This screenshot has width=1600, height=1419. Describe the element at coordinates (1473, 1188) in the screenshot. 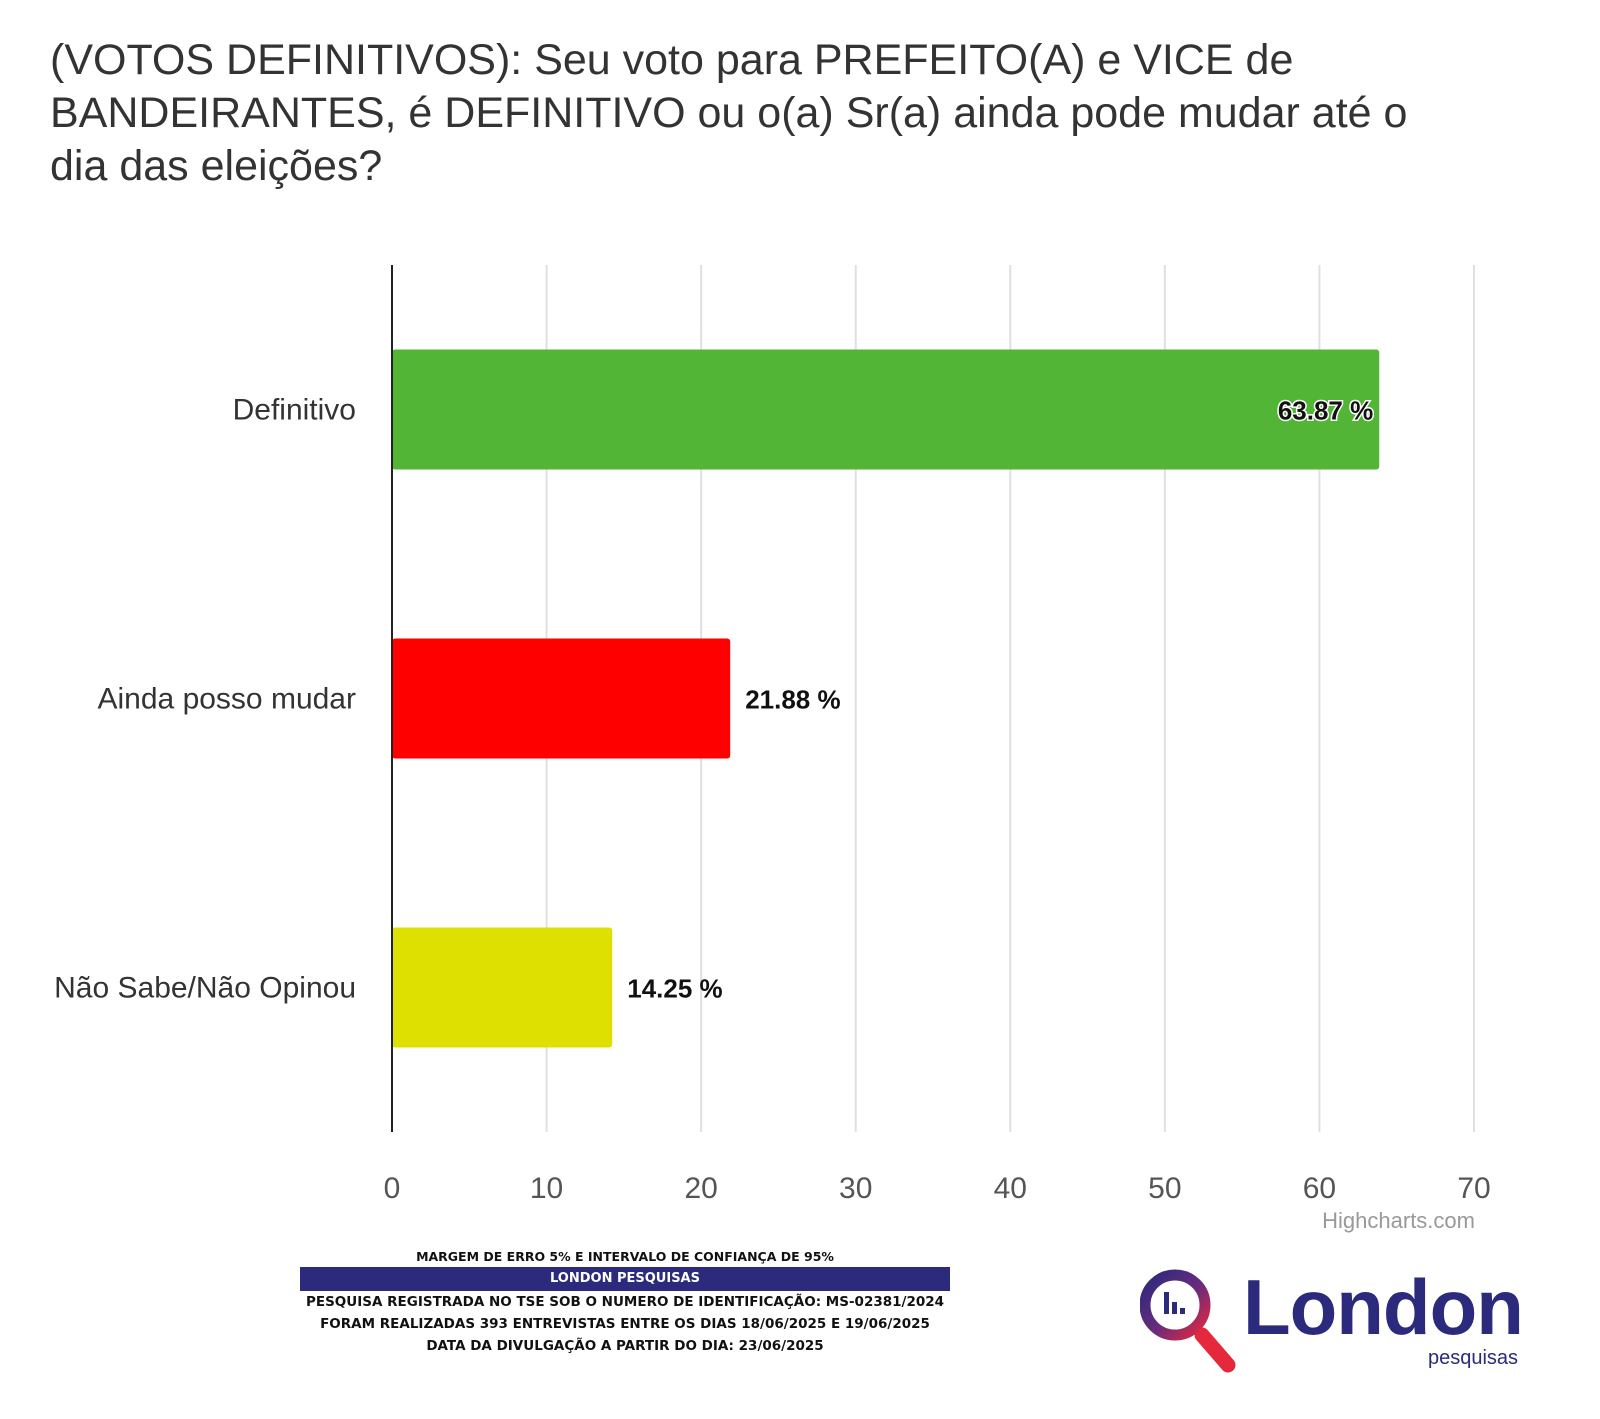

I see `x-tick-label: 70` at that location.